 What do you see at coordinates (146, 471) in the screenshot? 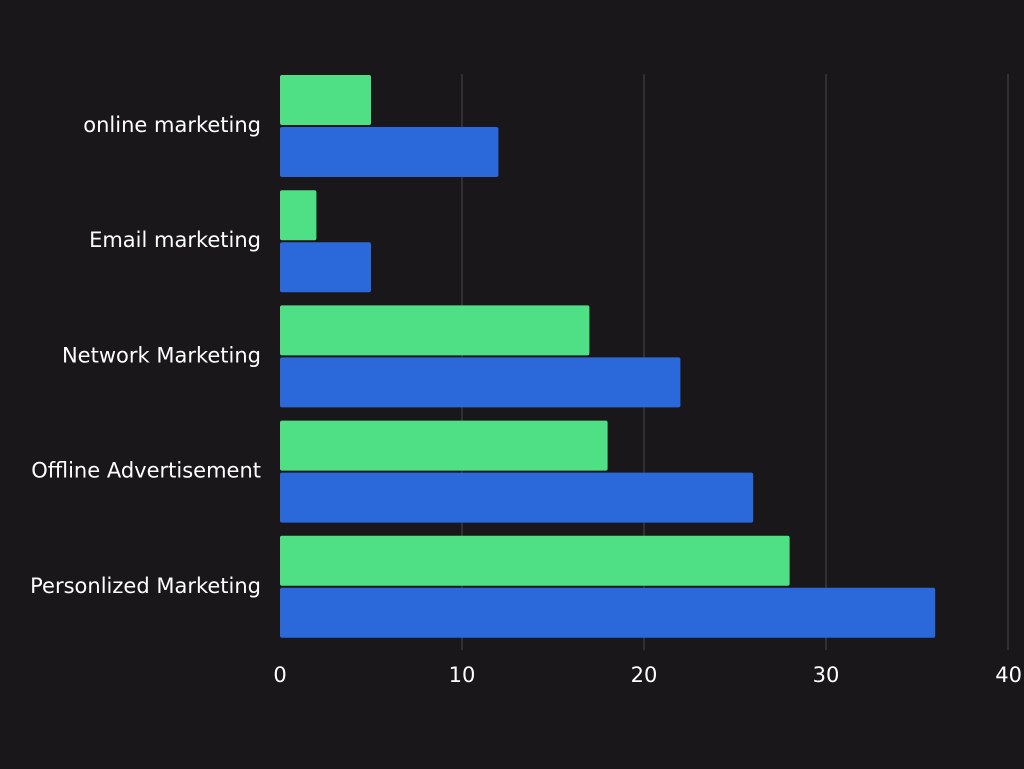
I see `category-label: Offline Advertisement` at bounding box center [146, 471].